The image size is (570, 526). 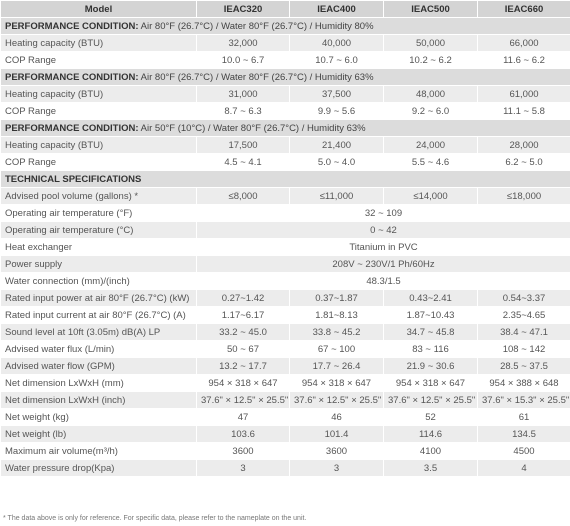 What do you see at coordinates (430, 145) in the screenshot?
I see `value-cell: 24,000` at bounding box center [430, 145].